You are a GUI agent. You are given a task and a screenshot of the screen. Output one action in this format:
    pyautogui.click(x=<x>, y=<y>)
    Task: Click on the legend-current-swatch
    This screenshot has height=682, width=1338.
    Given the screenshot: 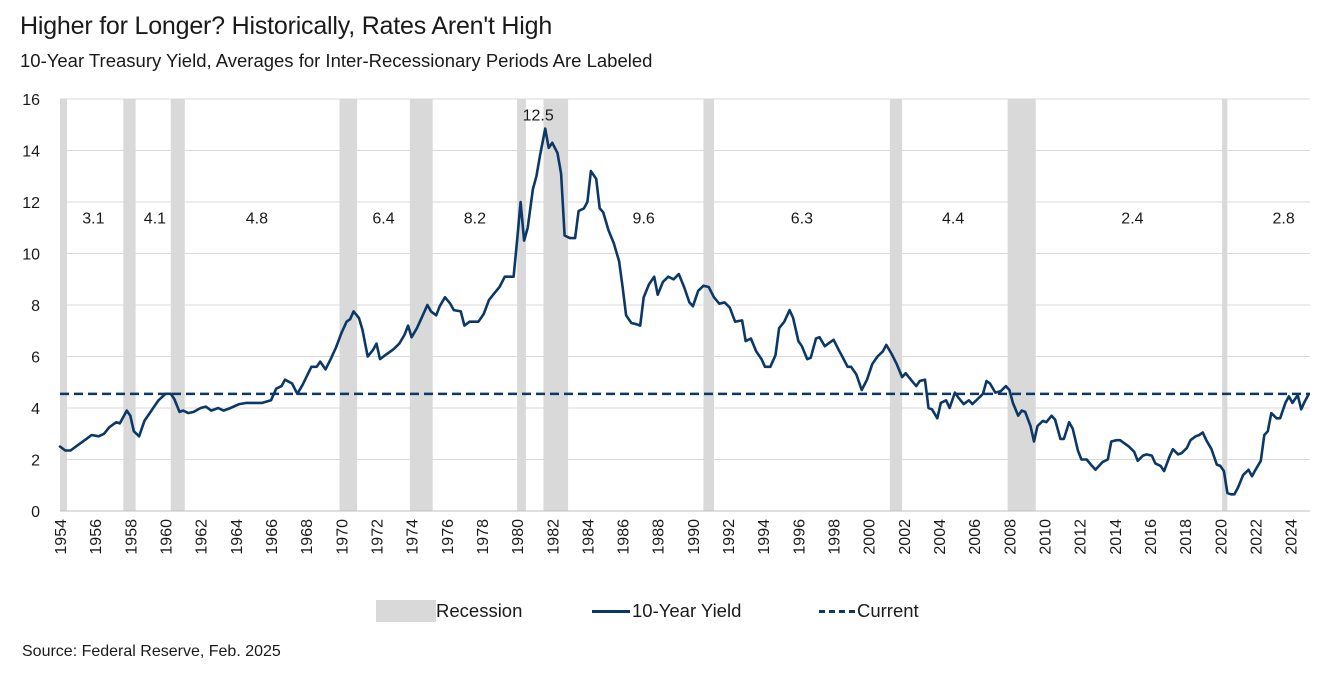 What is the action you would take?
    pyautogui.click(x=837, y=611)
    